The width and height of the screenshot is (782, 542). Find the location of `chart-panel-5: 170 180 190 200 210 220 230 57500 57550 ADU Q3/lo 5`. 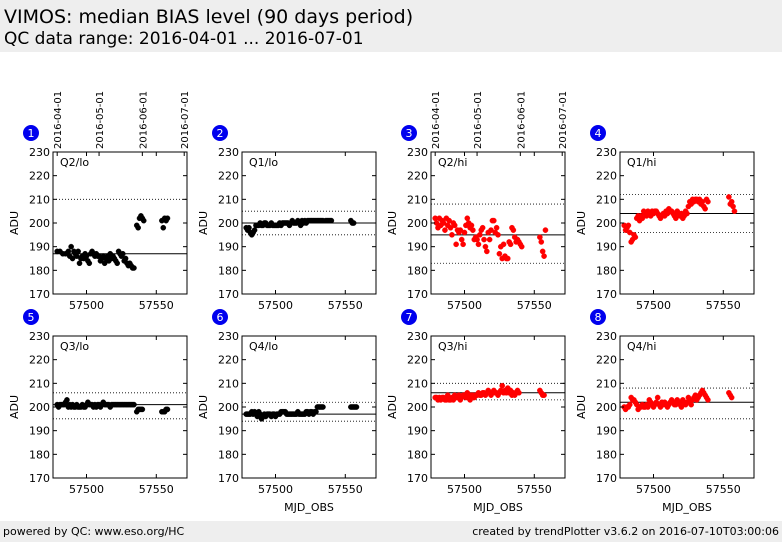

chart-panel-5: 170 180 190 200 210 220 230 57500 57550 ADU Q3/lo 5 is located at coordinates (98, 402).